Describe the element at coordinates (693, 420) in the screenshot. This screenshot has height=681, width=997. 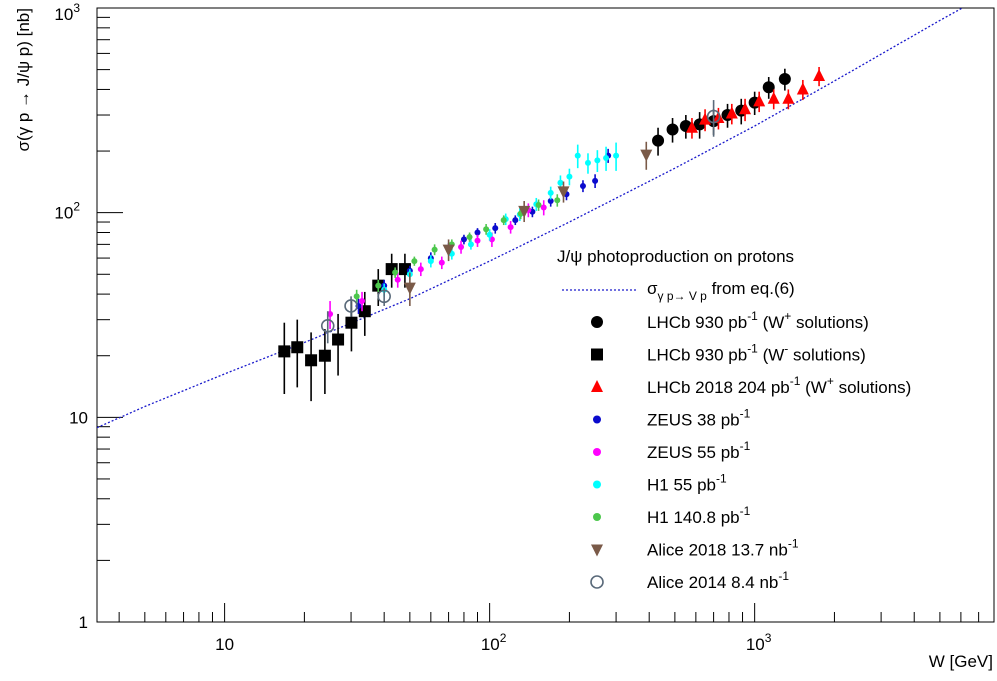
I see `legend-label-text: ZEUS 38 pb` at that location.